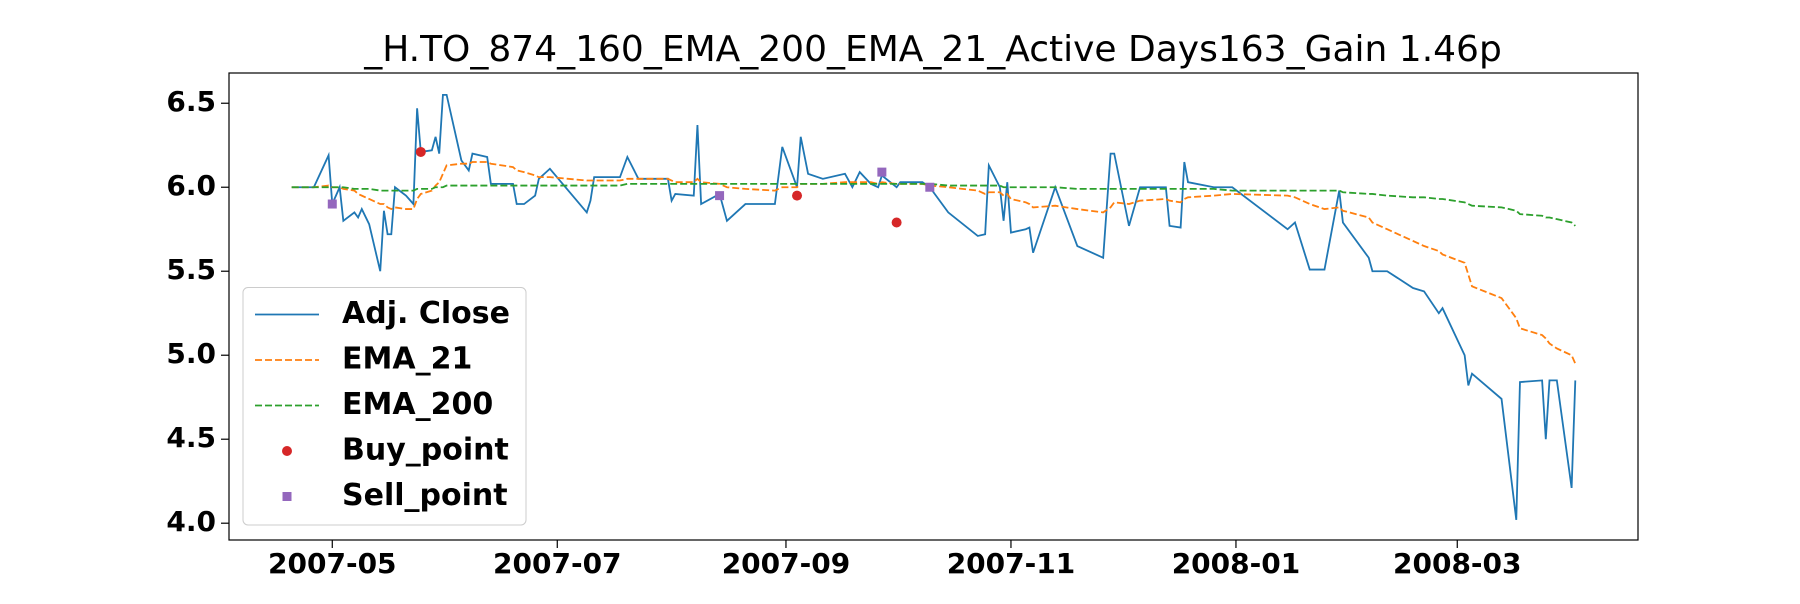 The height and width of the screenshot is (604, 1800). I want to click on legend-label: Sell_point, so click(425, 495).